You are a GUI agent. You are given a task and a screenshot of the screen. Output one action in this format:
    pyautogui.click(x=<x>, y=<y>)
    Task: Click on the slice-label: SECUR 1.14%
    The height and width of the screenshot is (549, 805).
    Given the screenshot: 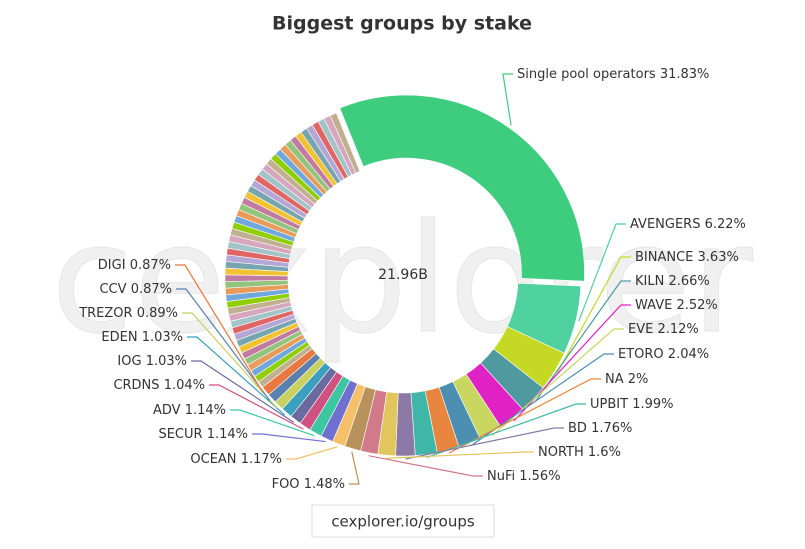 What is the action you would take?
    pyautogui.click(x=203, y=434)
    